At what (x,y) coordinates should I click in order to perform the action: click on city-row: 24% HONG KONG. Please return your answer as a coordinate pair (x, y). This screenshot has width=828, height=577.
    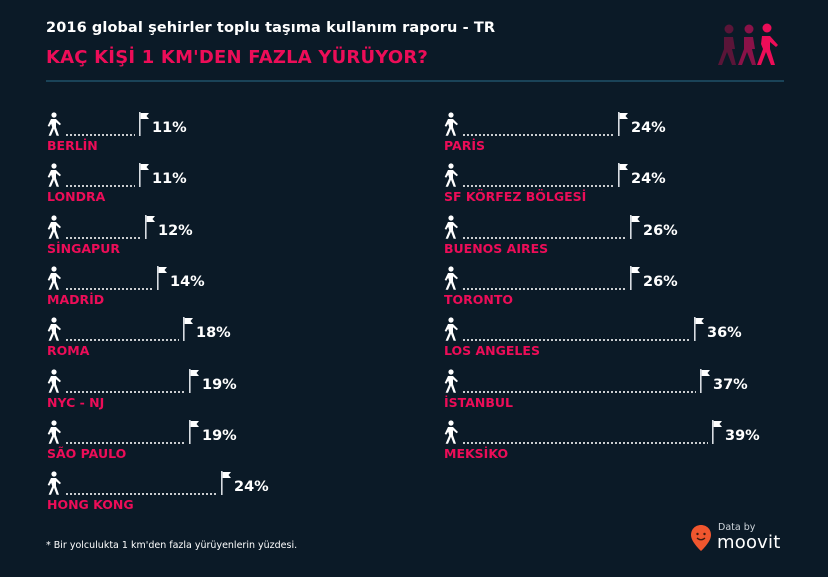
    Looking at the image, I should click on (173, 493).